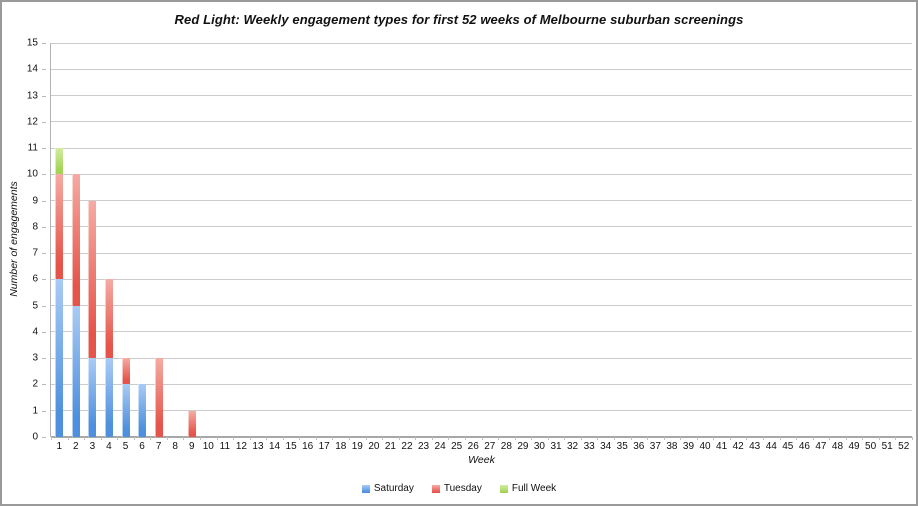 This screenshot has width=918, height=506. Describe the element at coordinates (393, 488) in the screenshot. I see `legend-label-saturday: Saturday` at that location.